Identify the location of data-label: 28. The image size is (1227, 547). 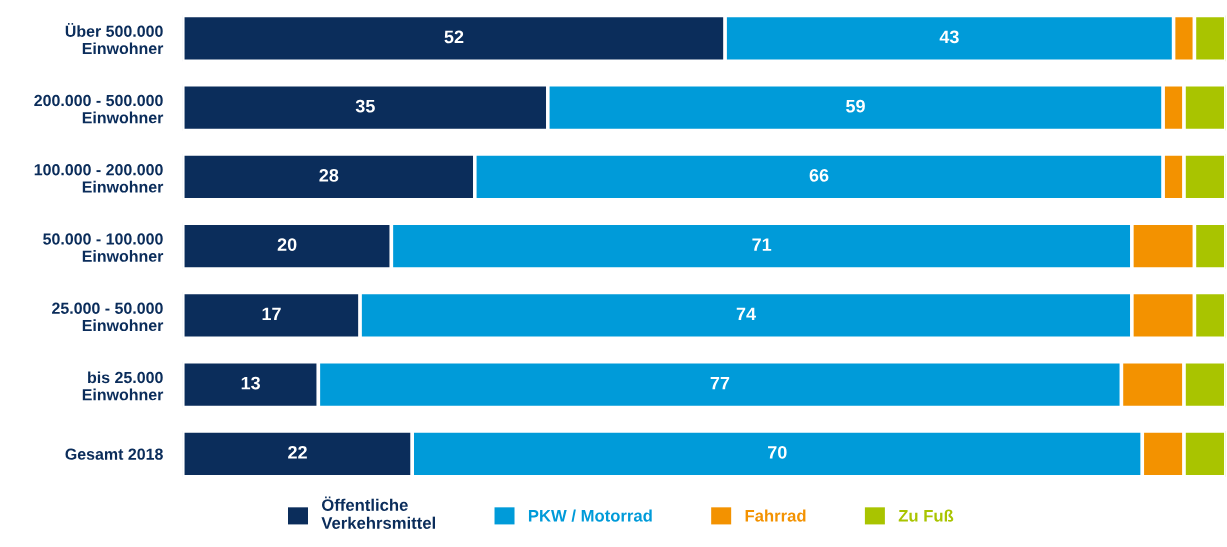
(329, 175).